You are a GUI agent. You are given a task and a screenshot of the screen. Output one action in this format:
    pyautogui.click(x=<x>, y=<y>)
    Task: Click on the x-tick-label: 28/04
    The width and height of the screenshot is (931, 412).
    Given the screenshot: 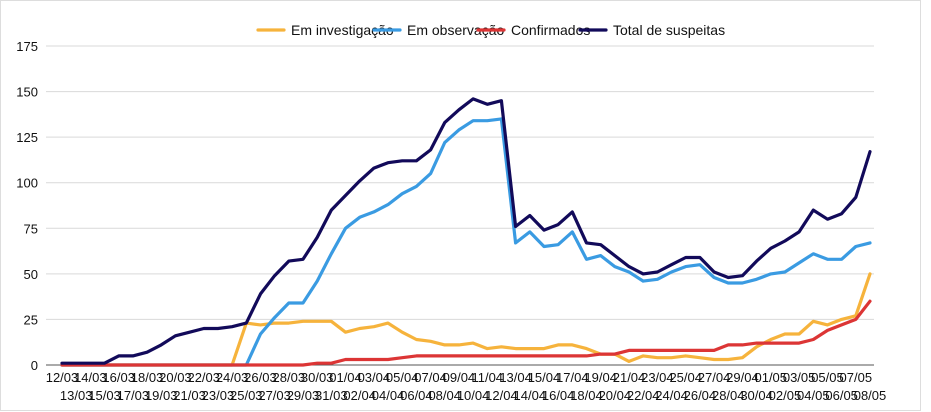 What is the action you would take?
    pyautogui.click(x=728, y=395)
    